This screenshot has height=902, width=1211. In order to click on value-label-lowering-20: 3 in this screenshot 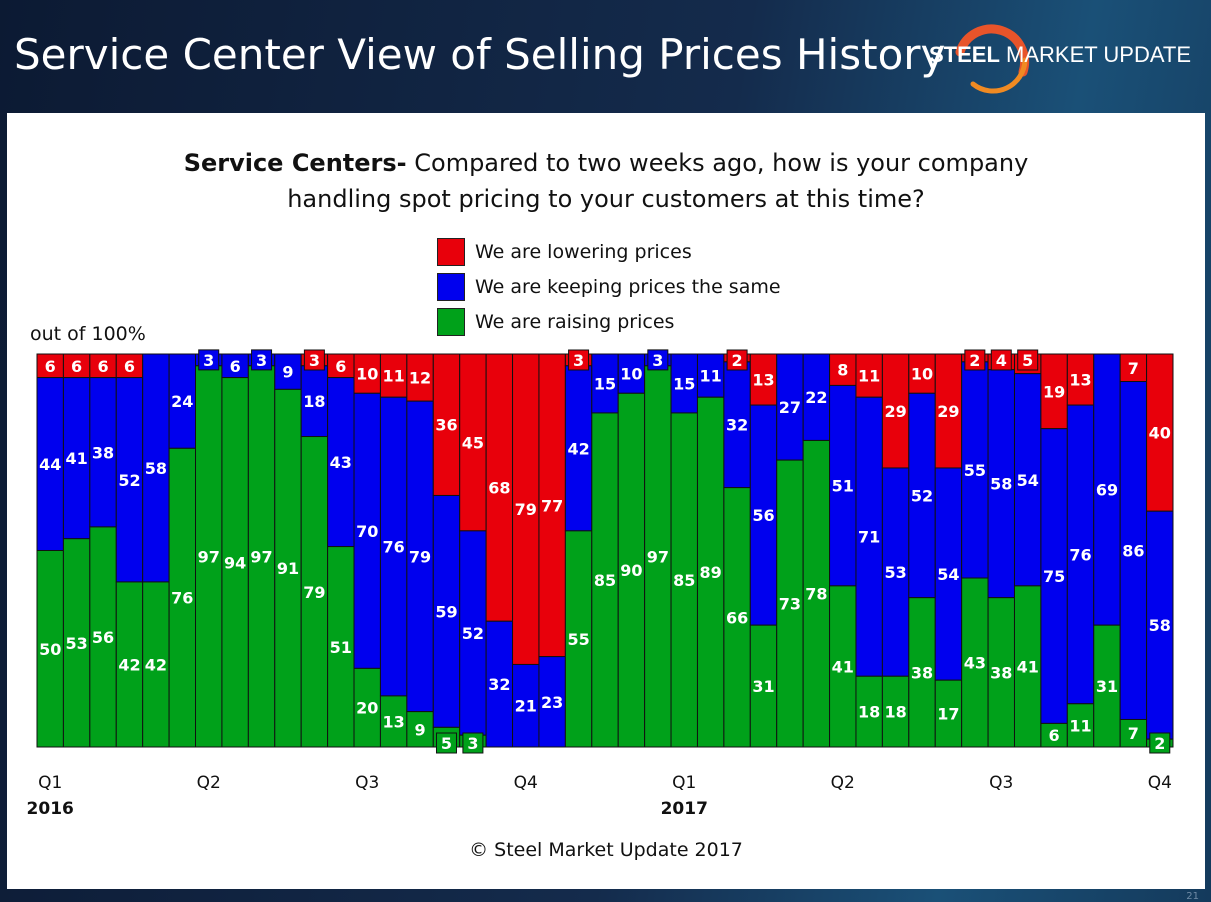, I will do `click(578, 360)`.